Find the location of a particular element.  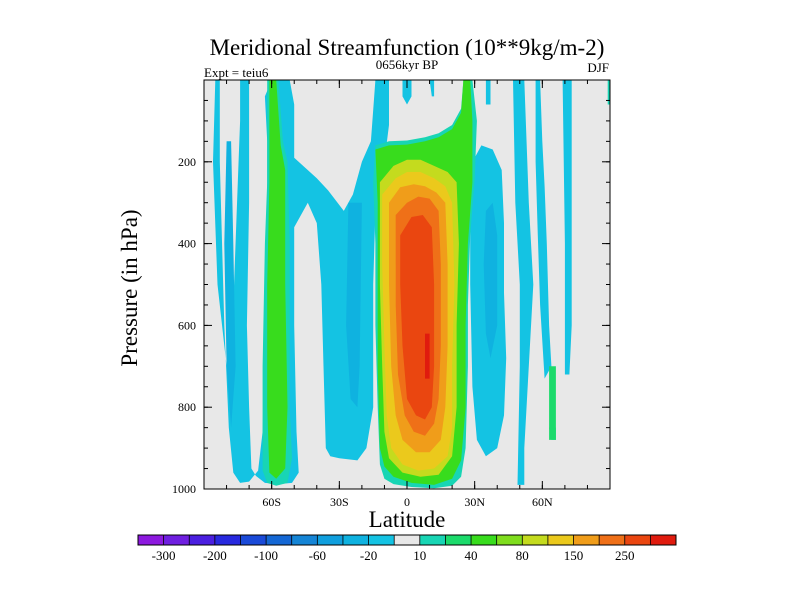

chart-title: Meridional Streamfunction (10**9kg/m-2) is located at coordinates (407, 47).